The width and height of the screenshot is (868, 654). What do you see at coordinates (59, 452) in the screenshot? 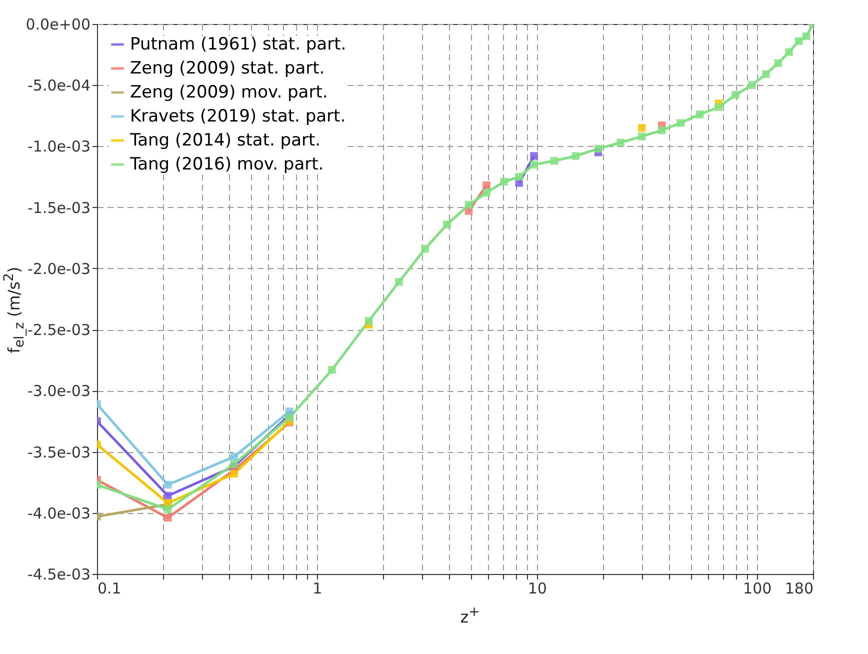
I see `y-tick-label: -3.5e-03` at bounding box center [59, 452].